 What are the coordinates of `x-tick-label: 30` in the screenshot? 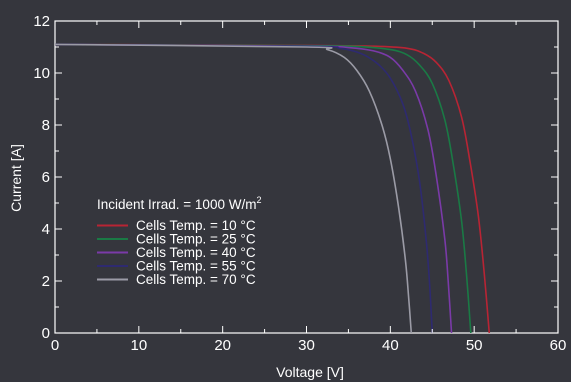 It's located at (306, 345).